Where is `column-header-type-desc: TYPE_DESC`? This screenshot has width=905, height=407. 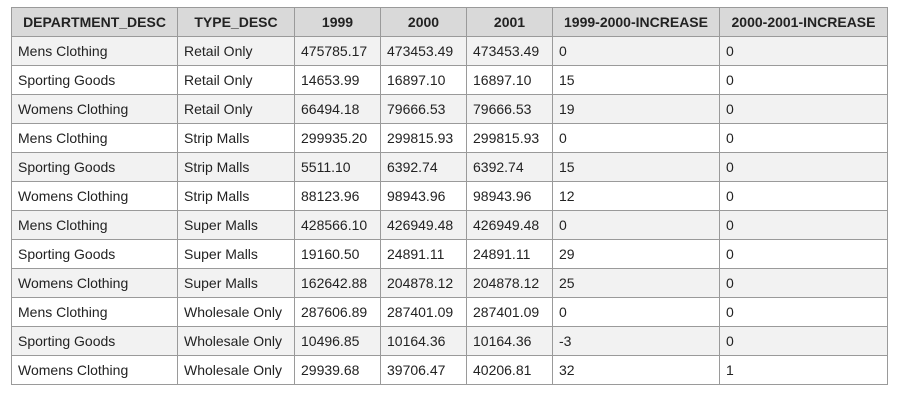
column-header-type-desc: TYPE_DESC is located at coordinates (236, 22).